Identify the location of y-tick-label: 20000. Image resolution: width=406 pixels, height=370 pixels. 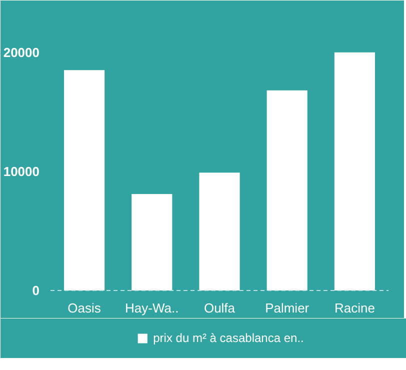
(21, 52).